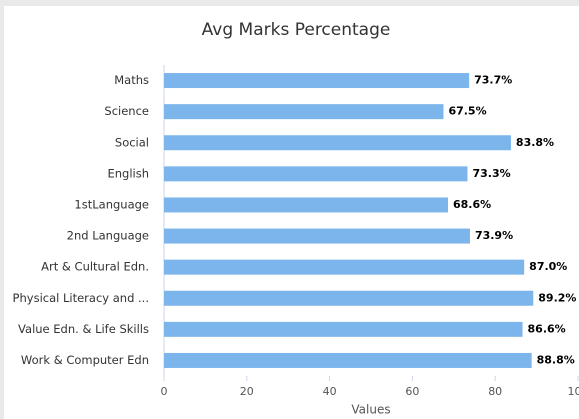 The width and height of the screenshot is (579, 419). What do you see at coordinates (557, 297) in the screenshot?
I see `data-label: 89.2%` at bounding box center [557, 297].